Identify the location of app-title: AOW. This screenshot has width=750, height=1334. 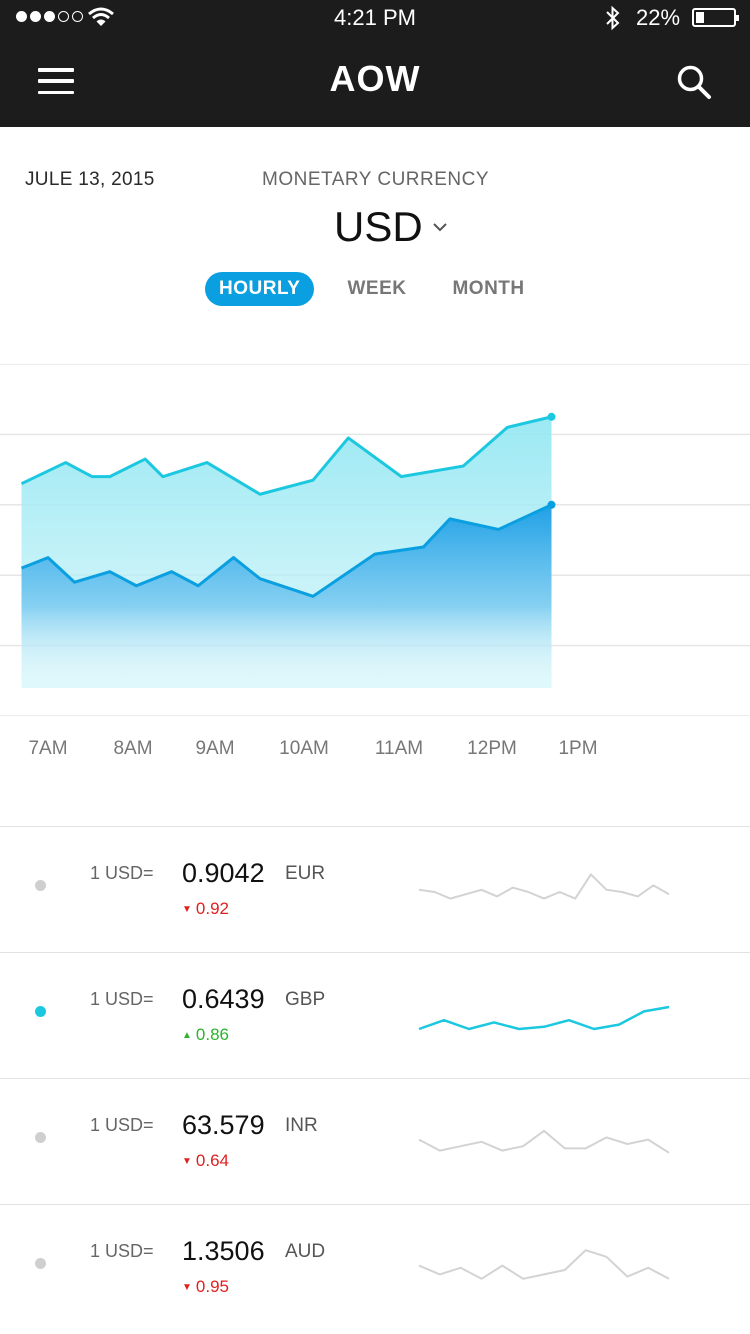
(375, 78).